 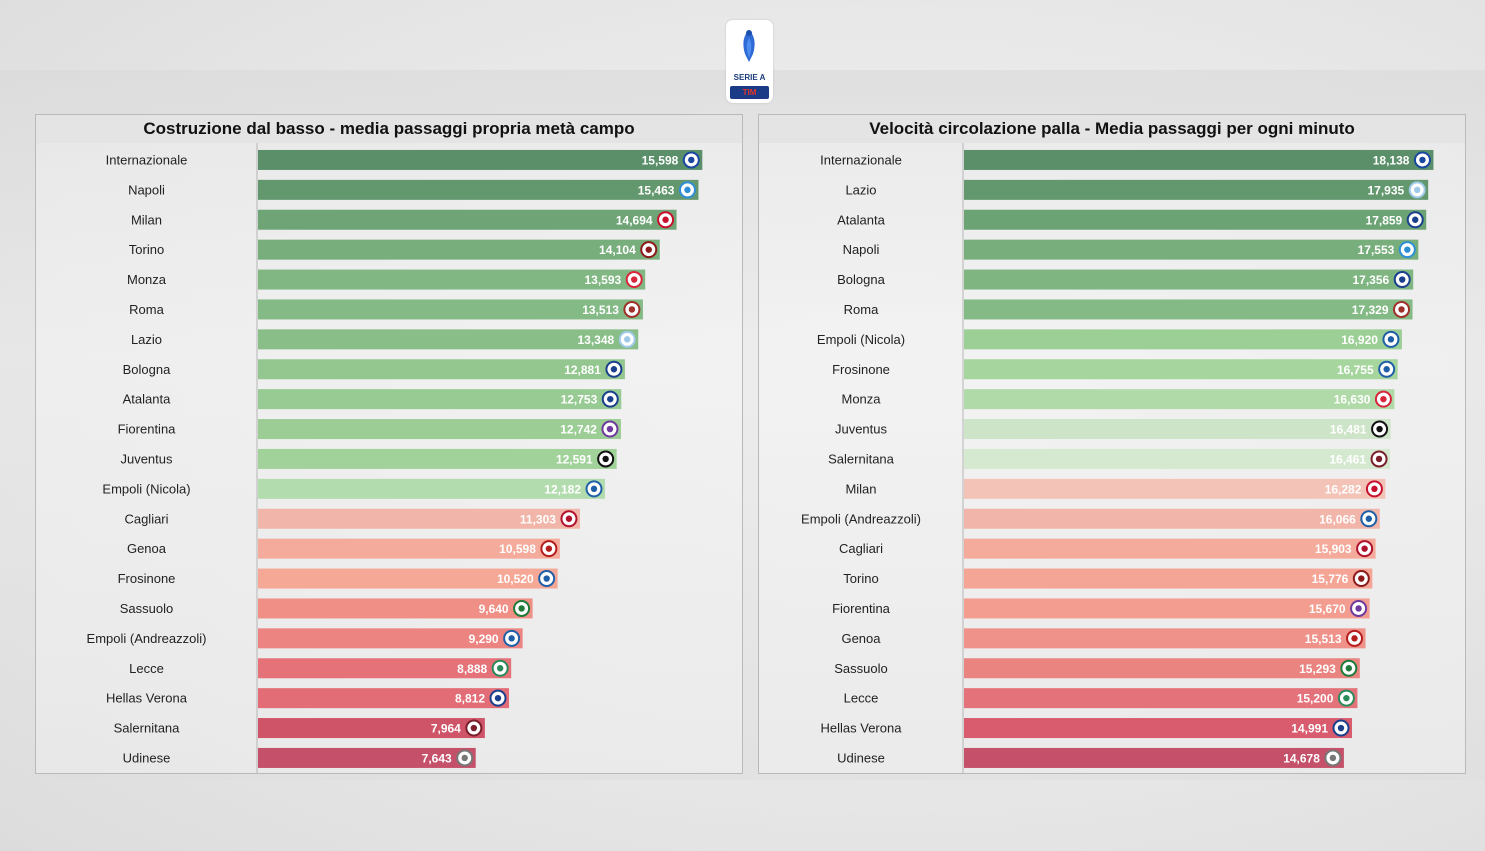 I want to click on value-label: 16,481, so click(x=1348, y=430).